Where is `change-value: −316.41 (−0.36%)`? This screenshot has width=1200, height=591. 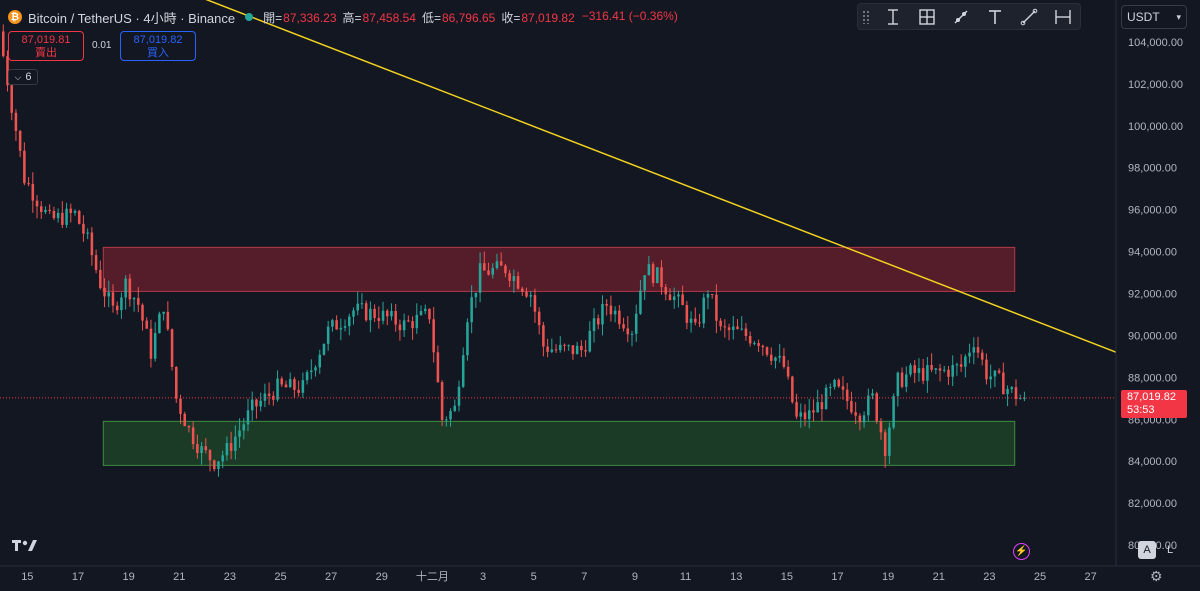 change-value: −316.41 (−0.36%) is located at coordinates (629, 15).